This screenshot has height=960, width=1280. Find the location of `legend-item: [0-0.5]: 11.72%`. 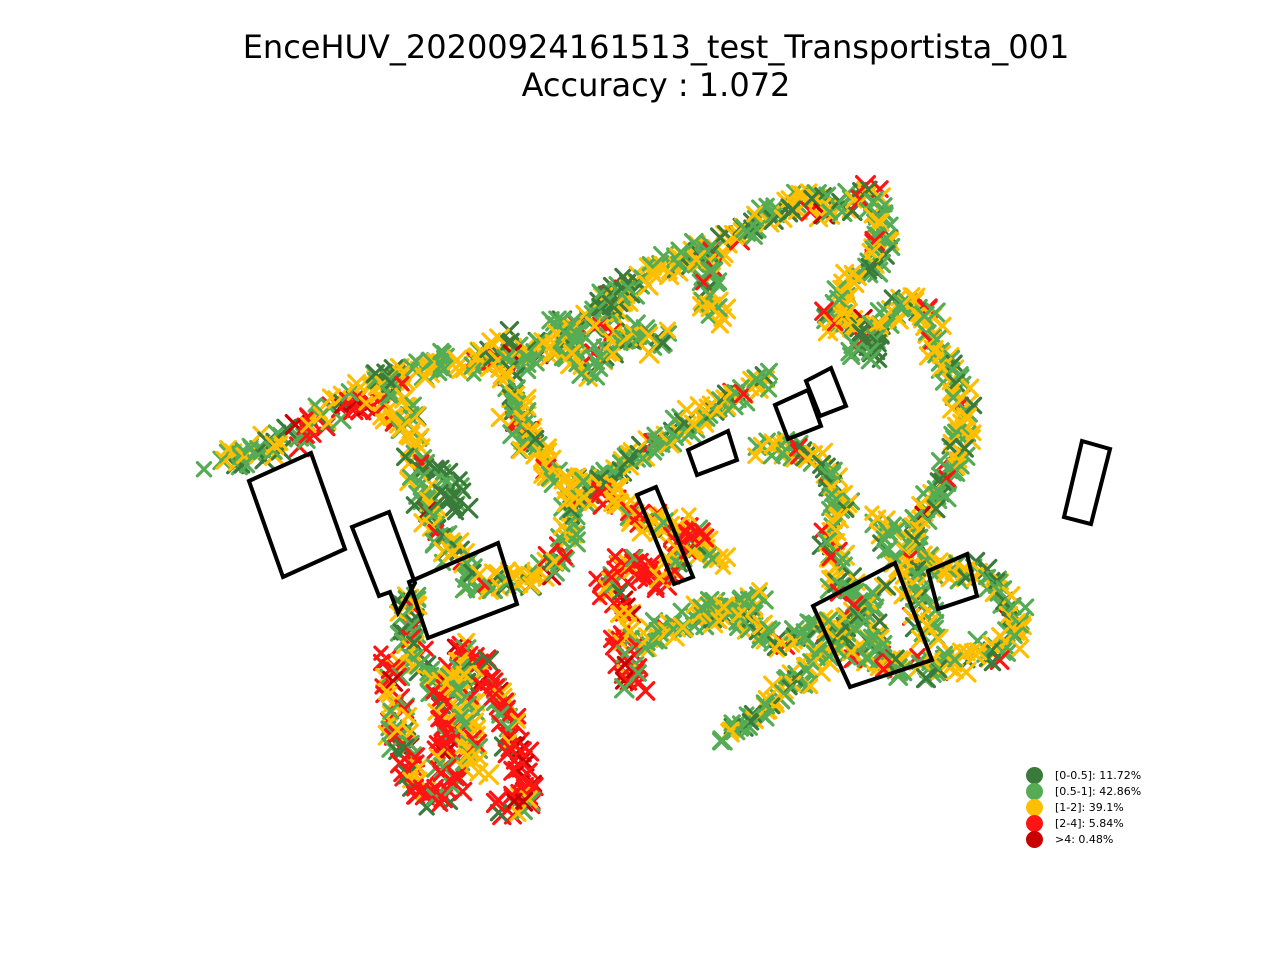

legend-item: [0-0.5]: 11.72% is located at coordinates (1084, 776).